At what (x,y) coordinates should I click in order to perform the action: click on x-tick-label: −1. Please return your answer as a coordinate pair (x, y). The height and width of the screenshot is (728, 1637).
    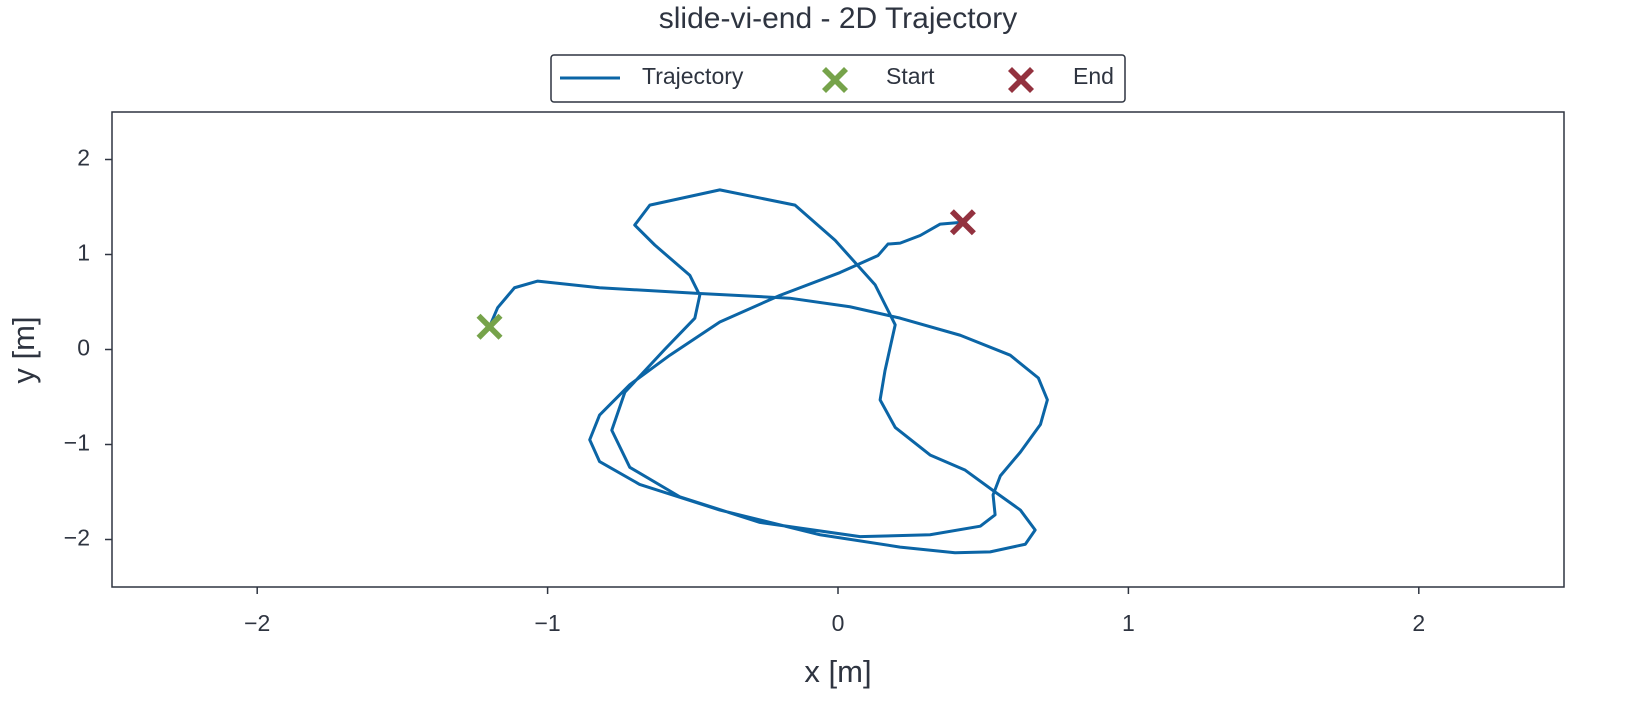
    Looking at the image, I should click on (547, 623).